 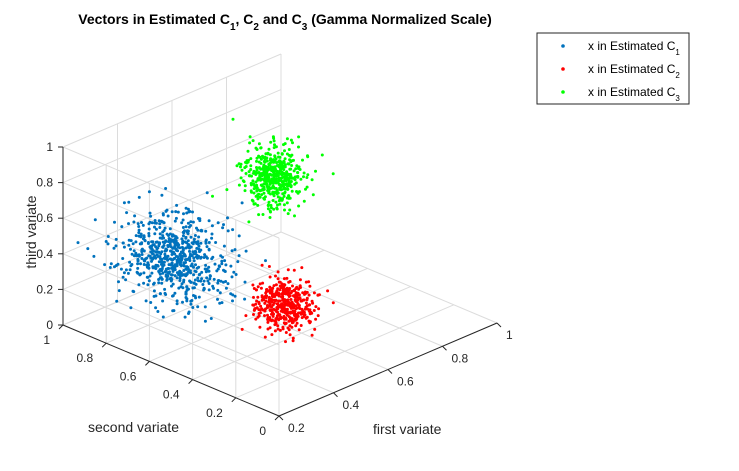 What do you see at coordinates (390, 371) in the screenshot?
I see `x-tick-mark` at bounding box center [390, 371].